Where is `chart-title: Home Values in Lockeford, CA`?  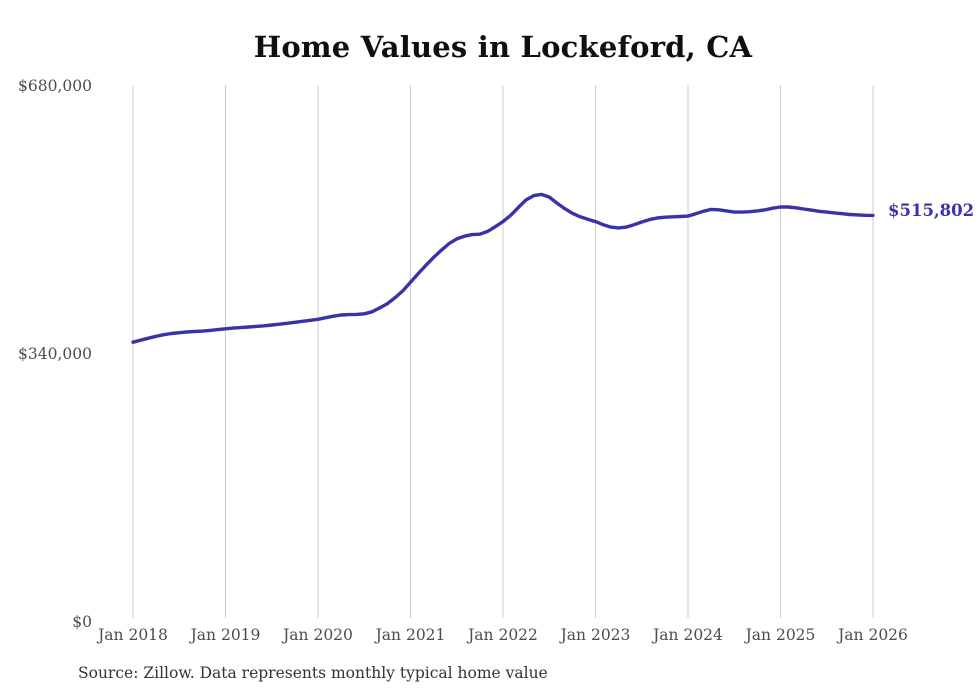 chart-title: Home Values in Lockeford, CA is located at coordinates (503, 47).